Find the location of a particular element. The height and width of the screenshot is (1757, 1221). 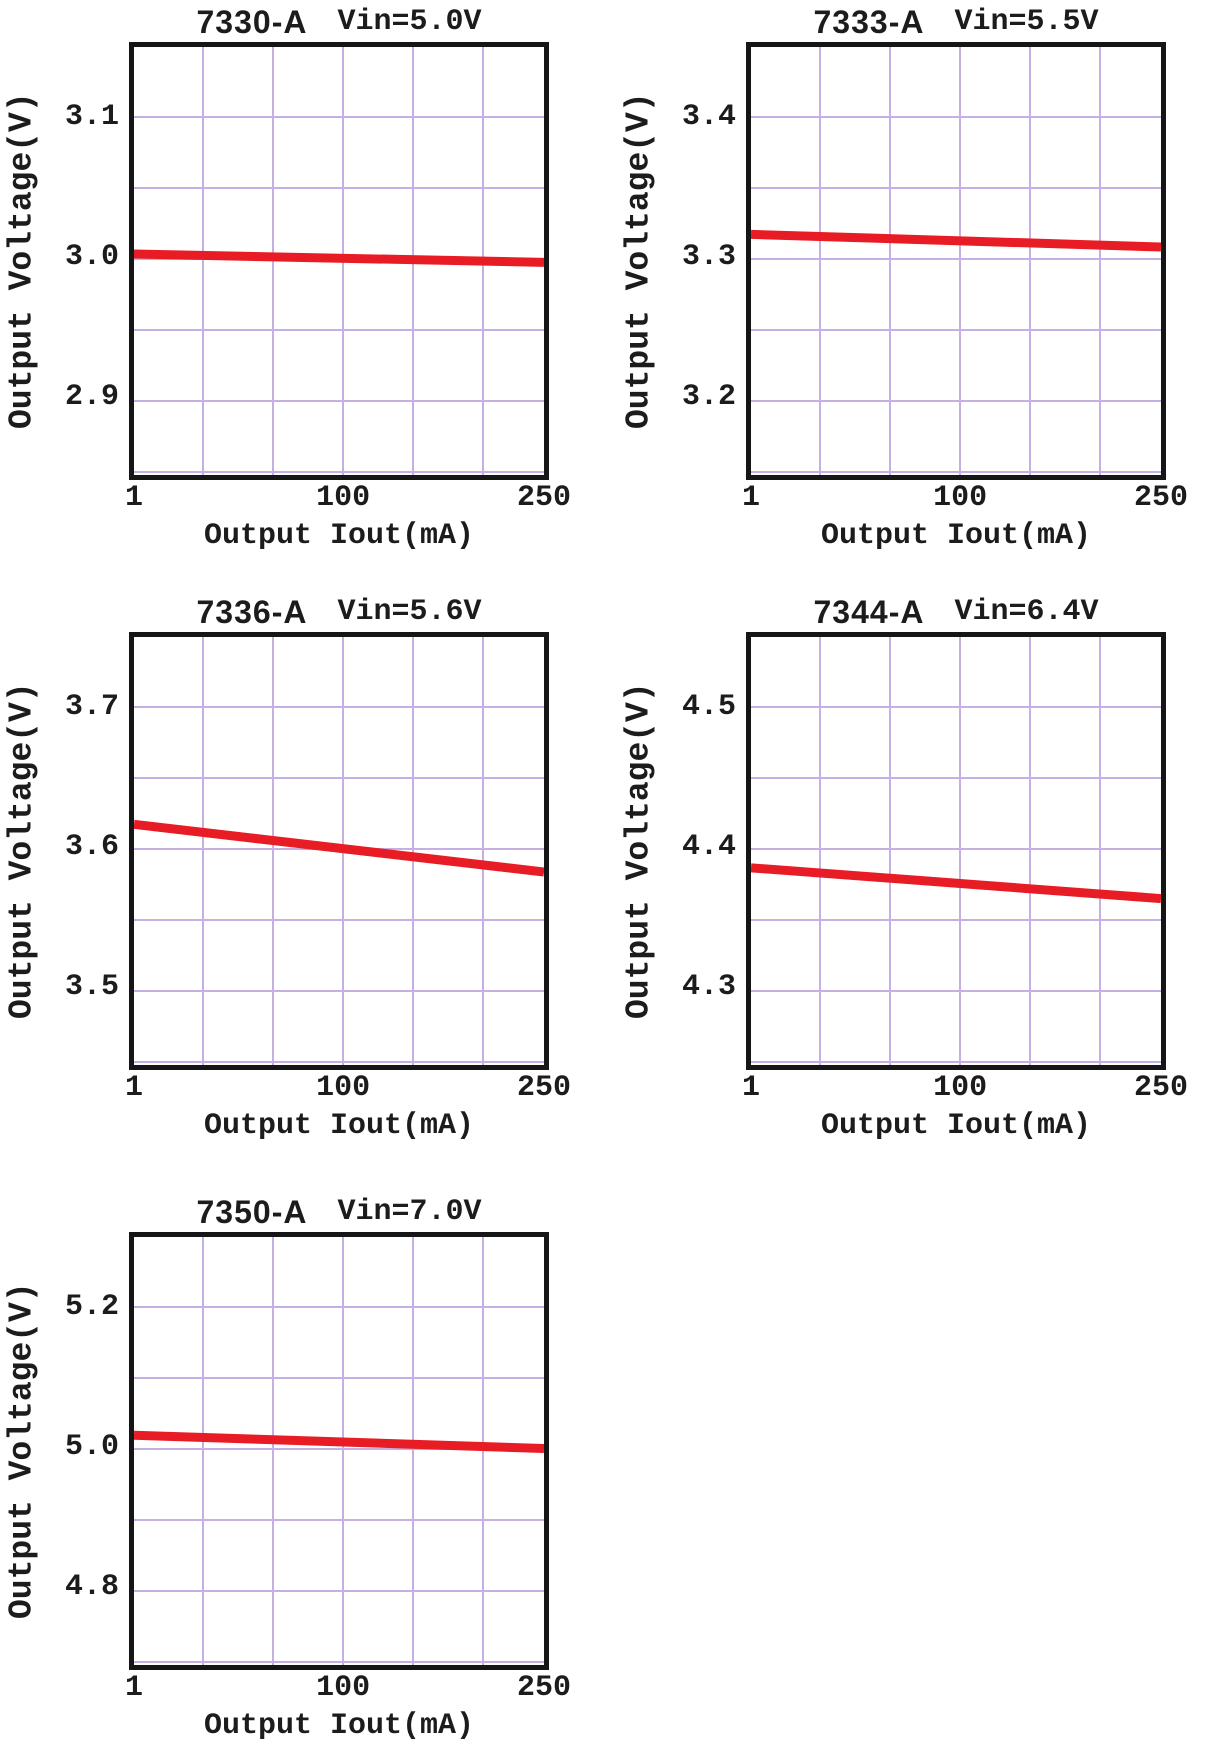

y-tick-label: 4.3 is located at coordinates (708, 987).